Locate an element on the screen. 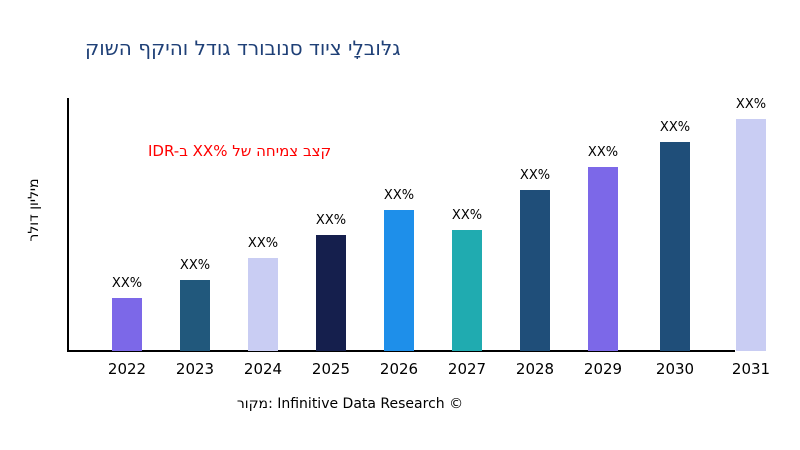  source-credit: רוקמ: Infinitive Data Research © is located at coordinates (350, 404).